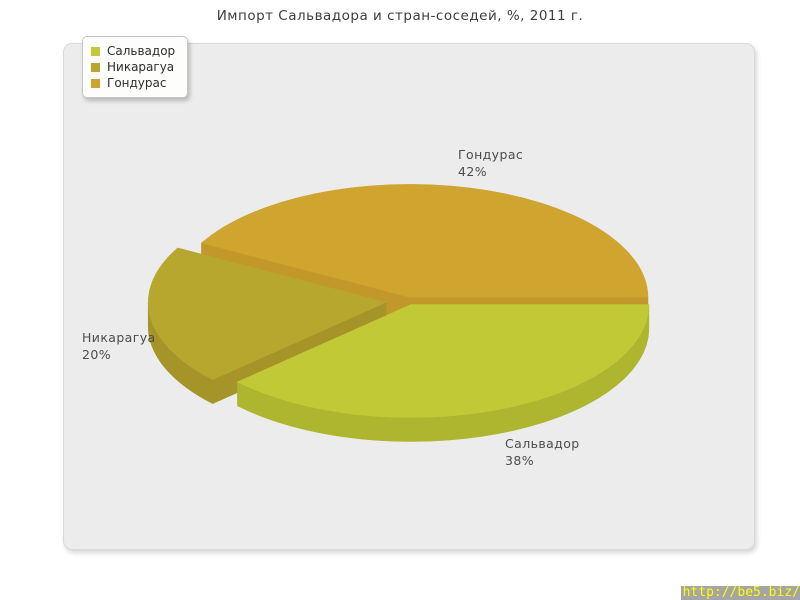  I want to click on slice-label-2: Гондурас 42%, so click(490, 163).